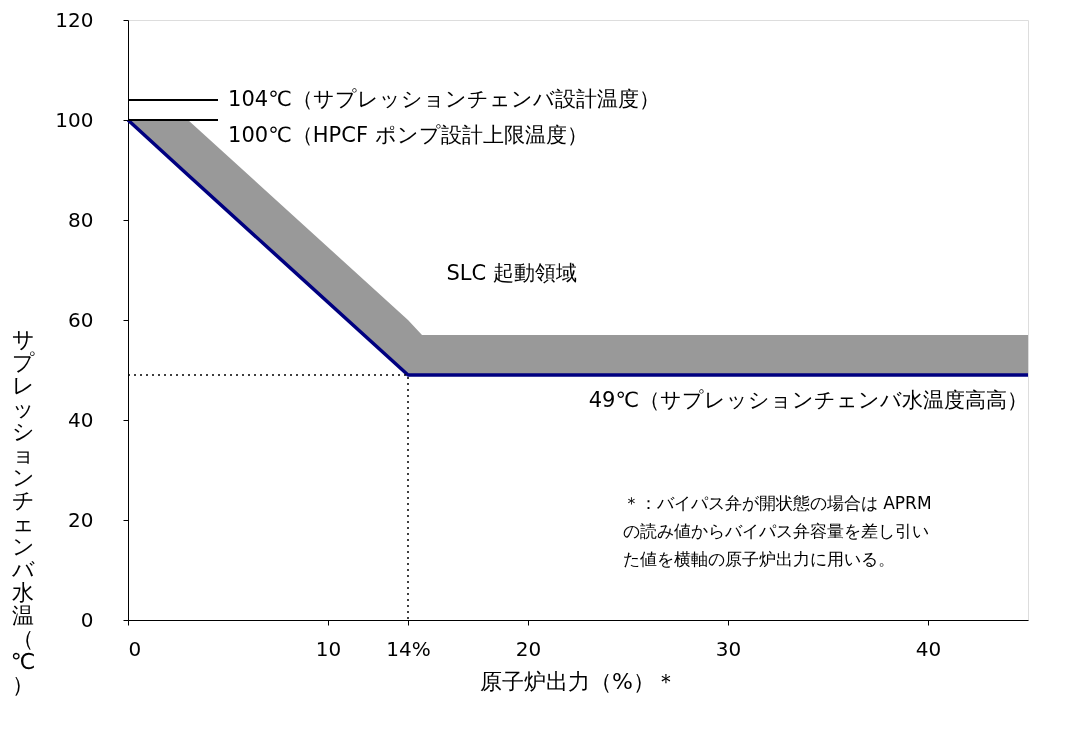 The width and height of the screenshot is (1091, 753). I want to click on x-tick-label: 14%, so click(408, 648).